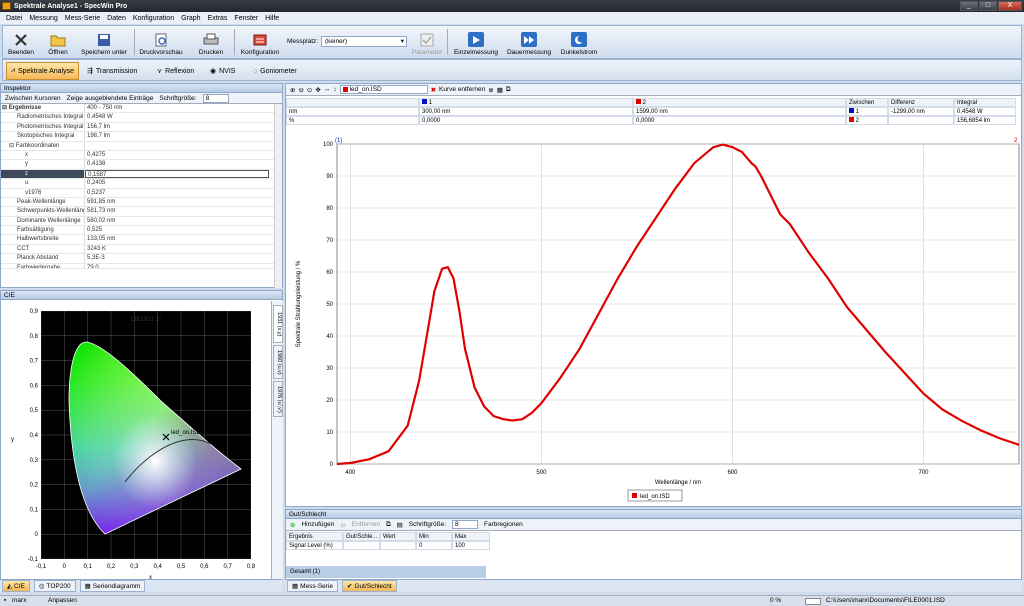 The width and height of the screenshot is (1024, 606). What do you see at coordinates (43, 18) in the screenshot?
I see `menu-messung: Messung` at bounding box center [43, 18].